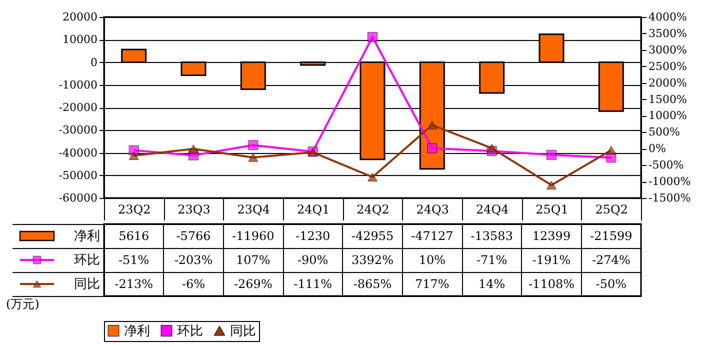 The width and height of the screenshot is (719, 346). What do you see at coordinates (134, 284) in the screenshot?
I see `data-label: -213%` at bounding box center [134, 284].